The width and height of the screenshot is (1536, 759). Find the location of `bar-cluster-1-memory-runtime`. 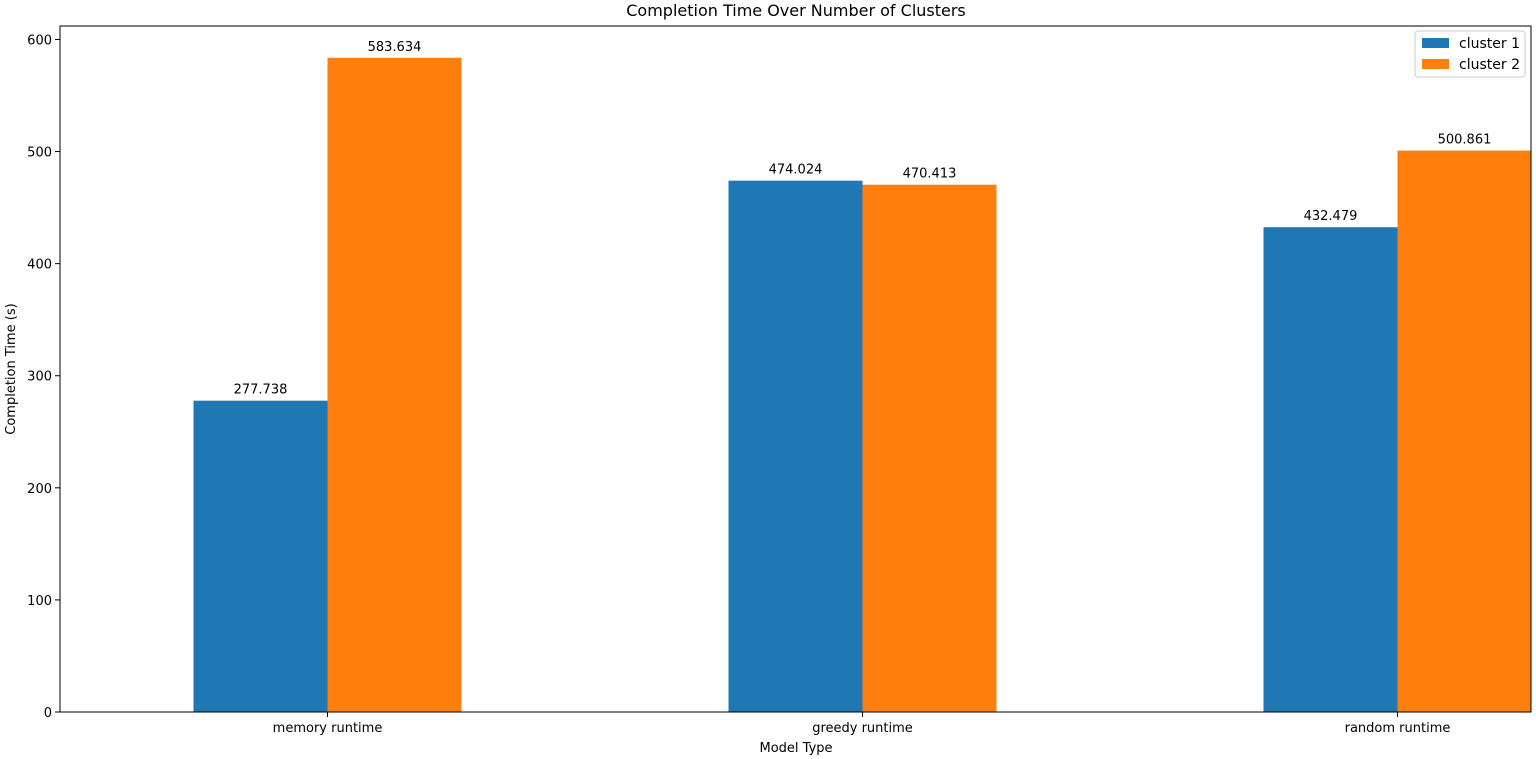

bar-cluster-1-memory-runtime is located at coordinates (260, 556).